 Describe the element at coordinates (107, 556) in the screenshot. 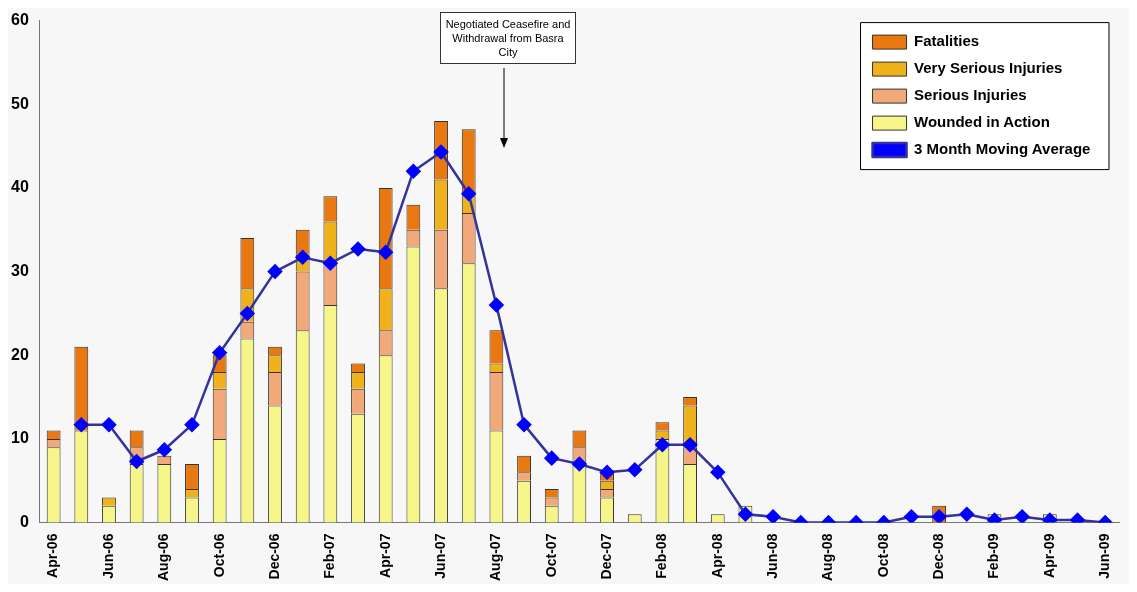

I see `x-tick-label: Jun-06` at that location.